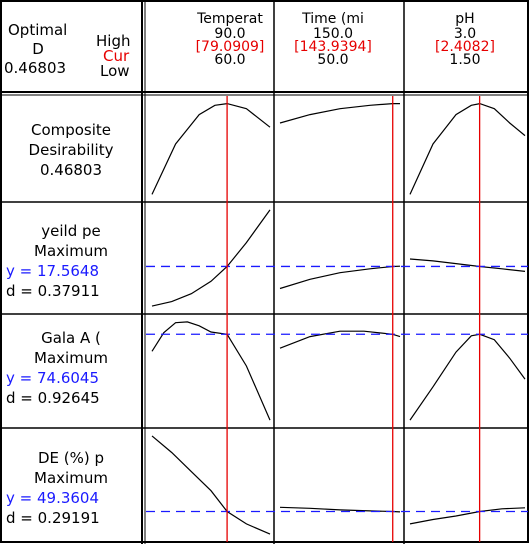 This screenshot has height=544, width=529. What do you see at coordinates (53, 398) in the screenshot?
I see `response-desirability: d = 0.92645` at bounding box center [53, 398].